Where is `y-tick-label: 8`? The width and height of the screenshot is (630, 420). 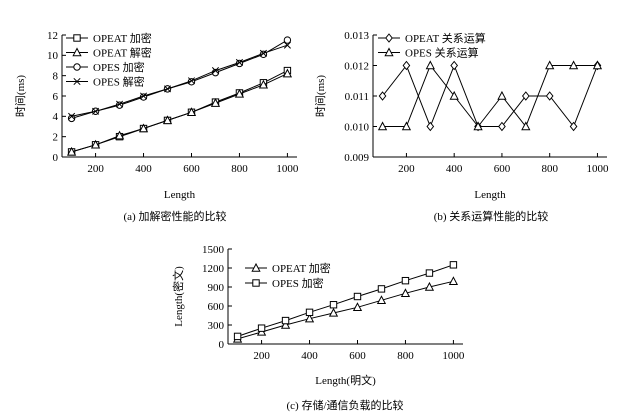 y-tick-label: 8 is located at coordinates (56, 76).